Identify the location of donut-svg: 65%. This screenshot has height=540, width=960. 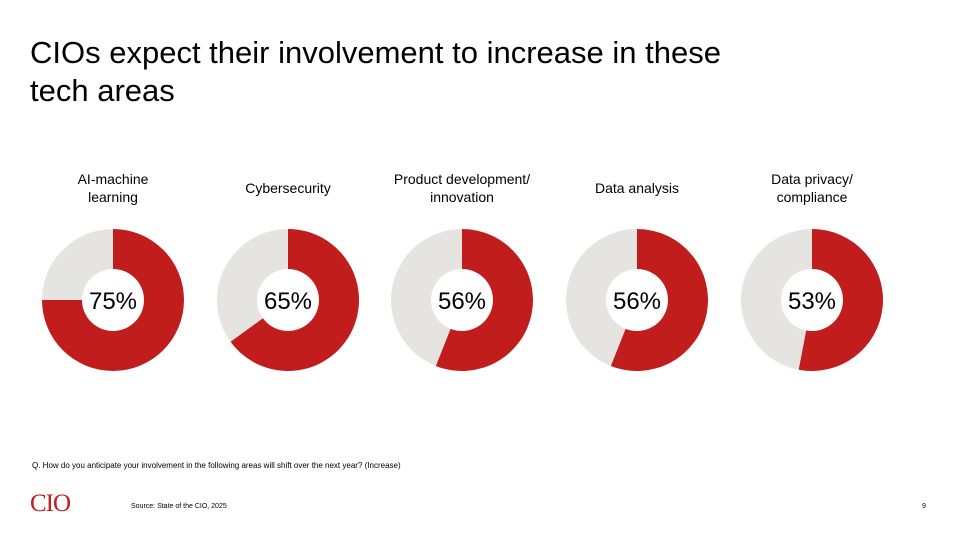
(288, 300).